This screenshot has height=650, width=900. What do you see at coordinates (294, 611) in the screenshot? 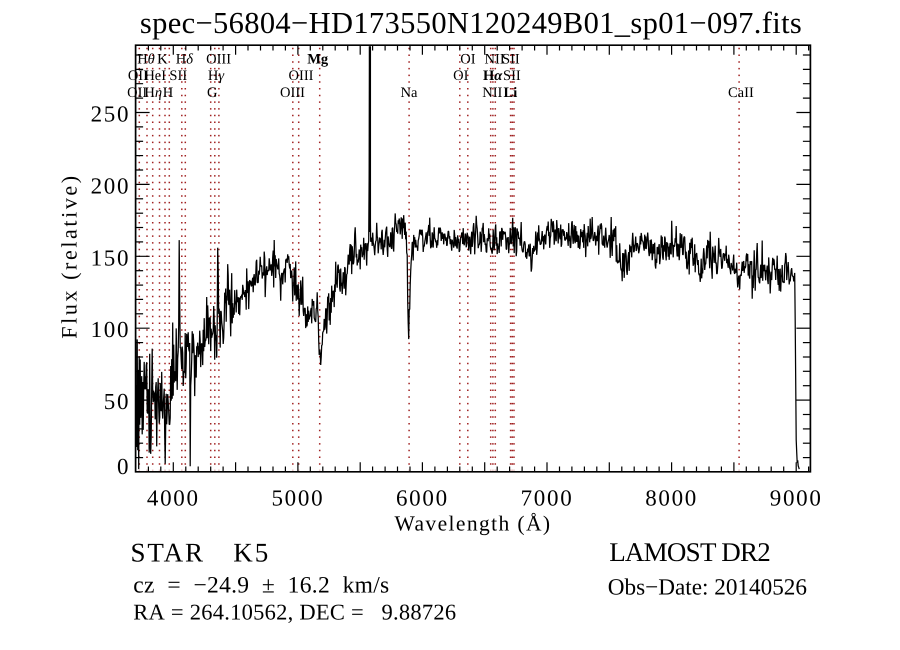
I see `svg-text:RA = 264.10562, DEC = 9.8872: RA = 264.10562, DEC = 9.88726` at bounding box center [294, 611].